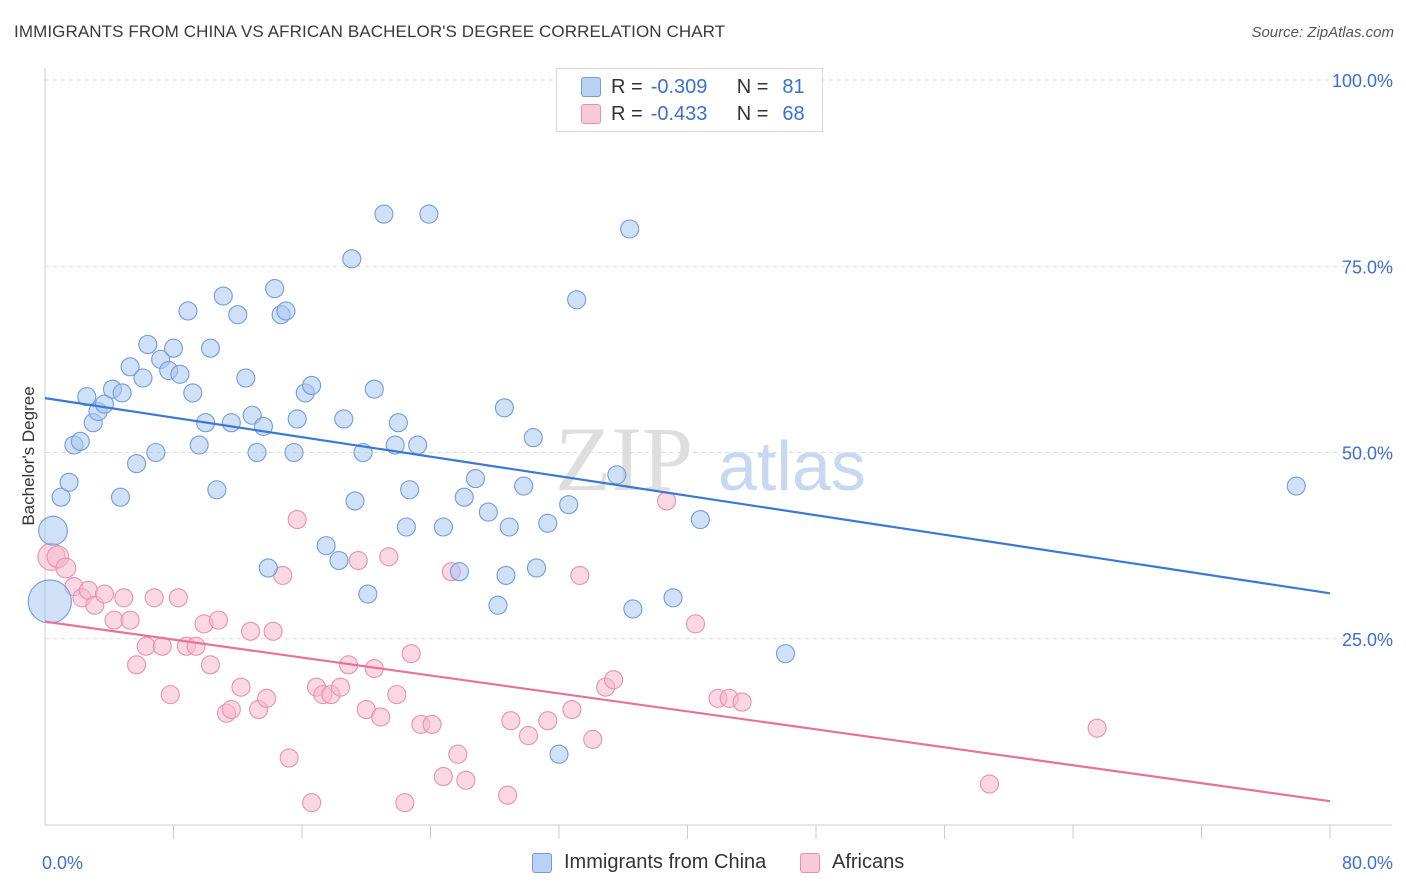 The width and height of the screenshot is (1406, 892). I want to click on bottom-legend-africans: Africans, so click(852, 862).